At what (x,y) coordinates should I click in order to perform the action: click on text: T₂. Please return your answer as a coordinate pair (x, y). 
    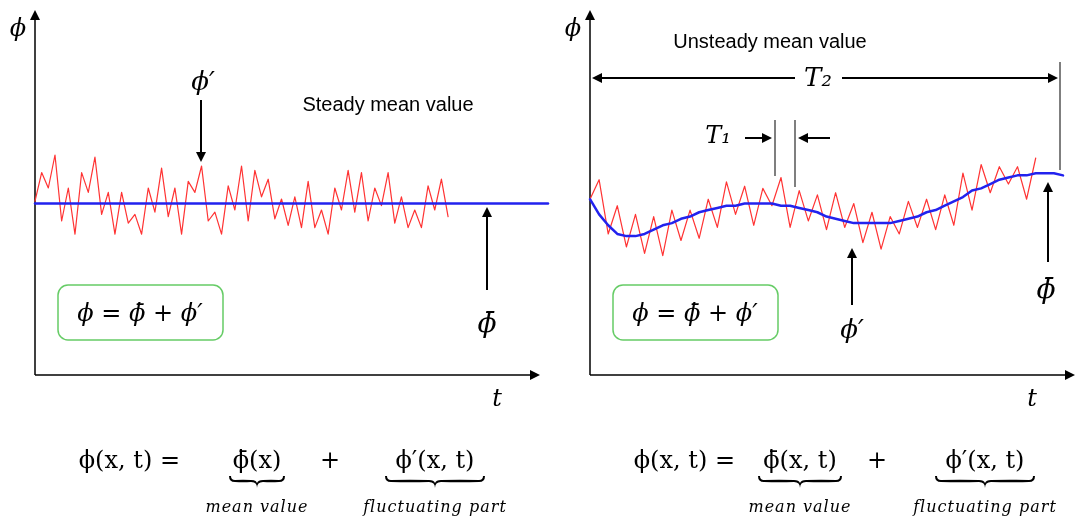
    Looking at the image, I should click on (818, 77).